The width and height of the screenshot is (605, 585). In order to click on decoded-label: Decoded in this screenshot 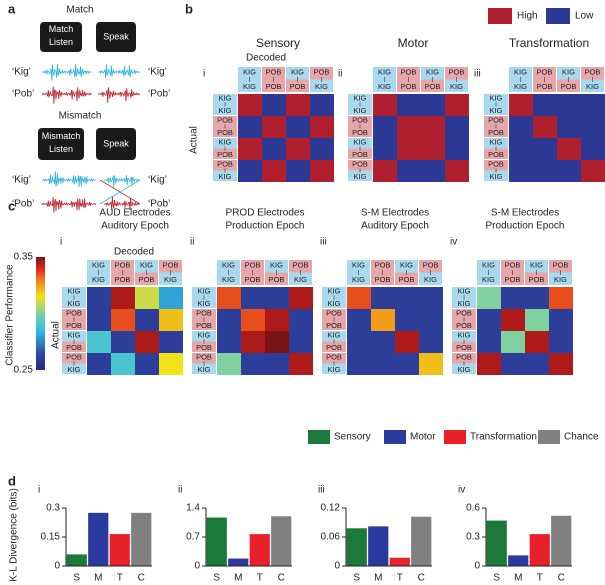, I will do `click(134, 252)`.